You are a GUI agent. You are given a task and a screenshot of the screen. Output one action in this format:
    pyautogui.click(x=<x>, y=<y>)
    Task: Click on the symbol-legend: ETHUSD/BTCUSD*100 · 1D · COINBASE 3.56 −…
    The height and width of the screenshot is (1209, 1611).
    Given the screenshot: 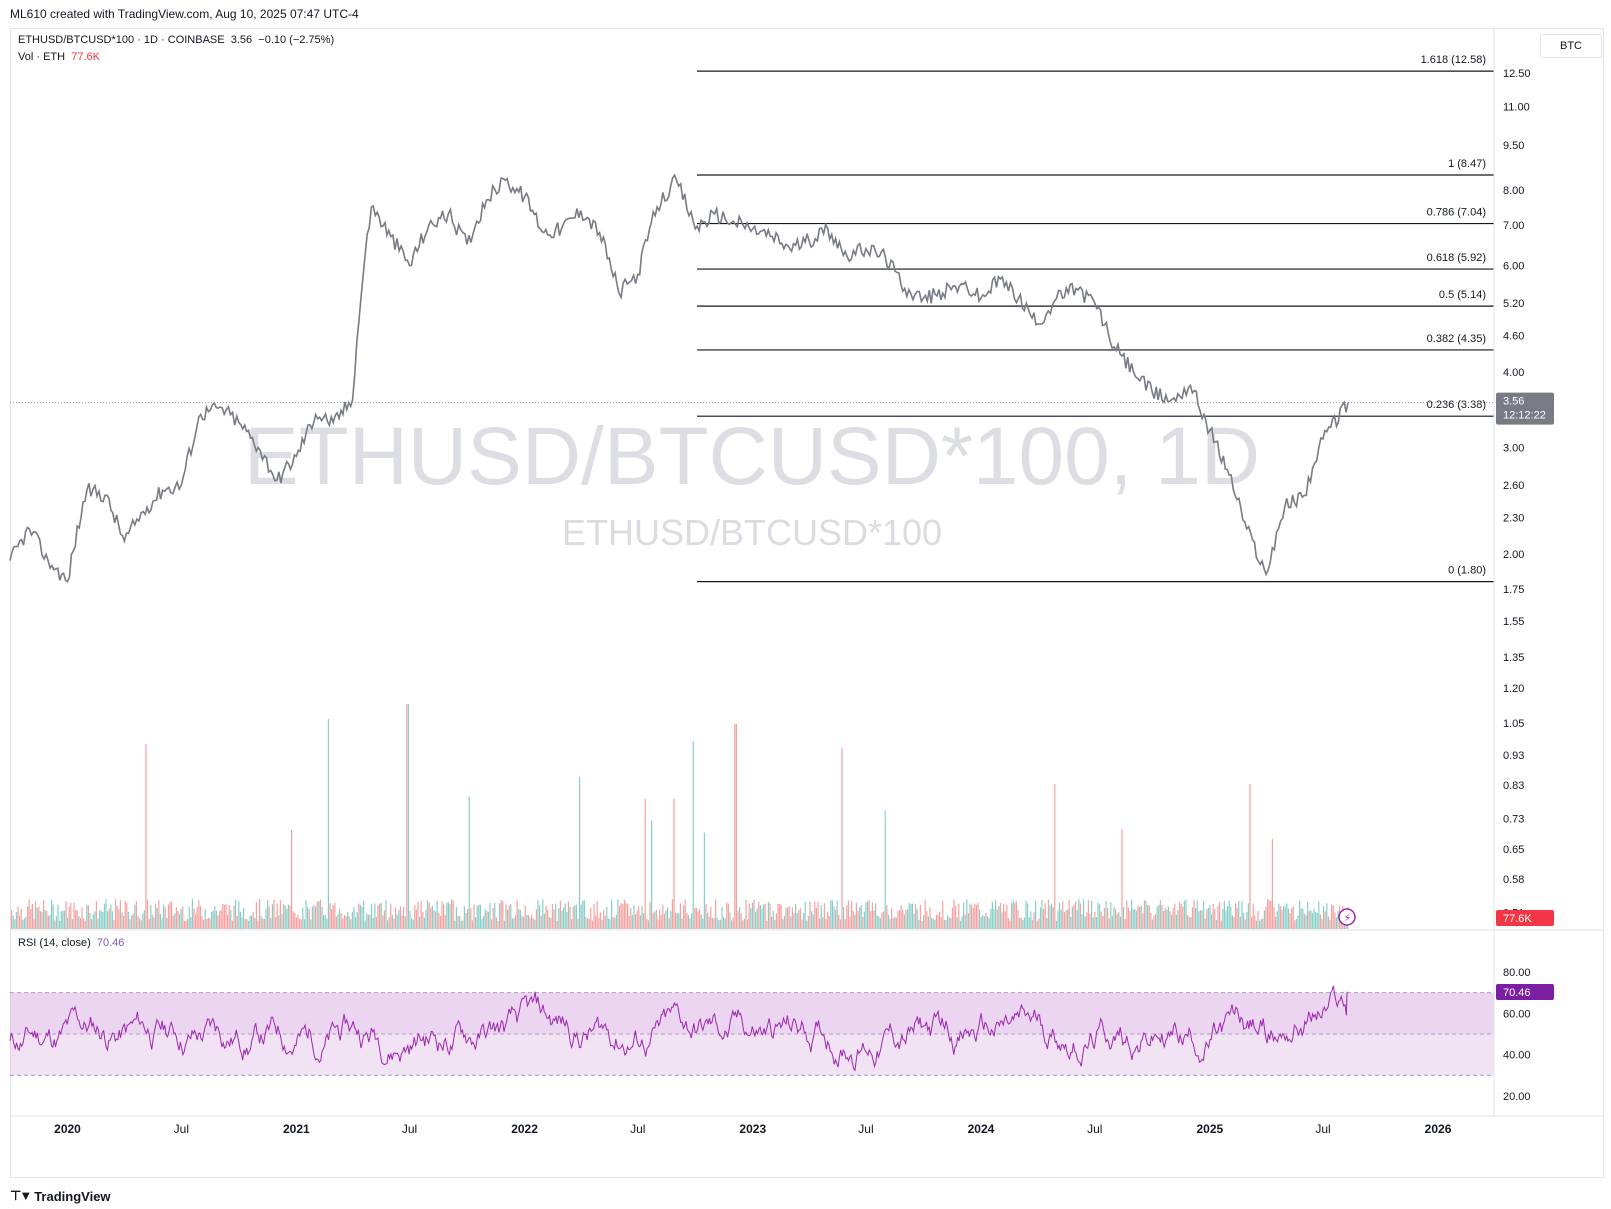 What is the action you would take?
    pyautogui.click(x=176, y=40)
    